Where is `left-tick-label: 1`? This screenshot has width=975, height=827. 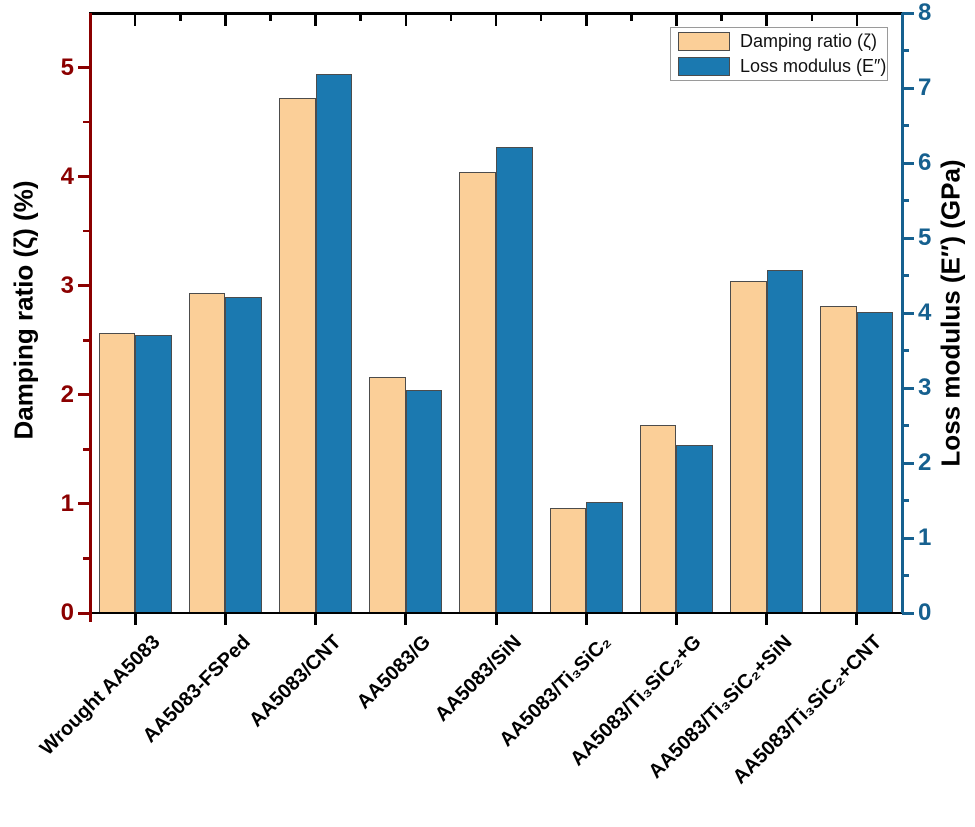
left-tick-label: 1 is located at coordinates (67, 503).